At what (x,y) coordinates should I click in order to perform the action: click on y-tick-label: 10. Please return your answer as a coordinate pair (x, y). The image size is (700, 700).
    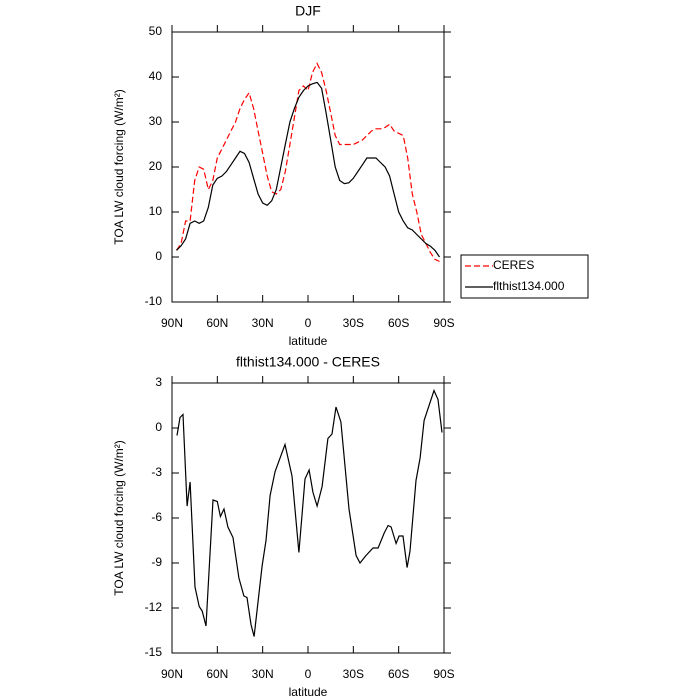
    Looking at the image, I should click on (156, 211).